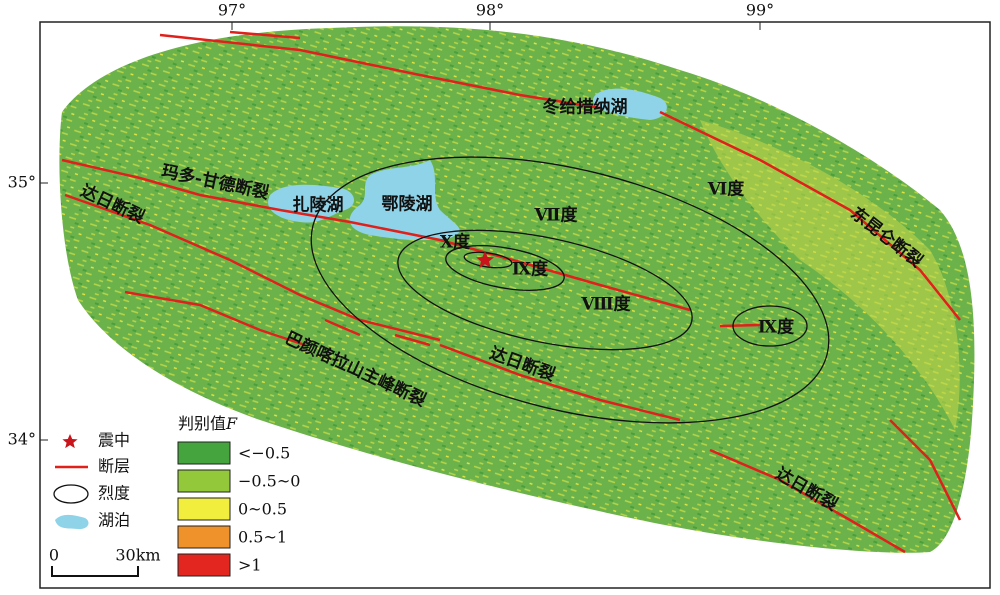  What do you see at coordinates (95, 571) in the screenshot?
I see `scale-line` at bounding box center [95, 571].